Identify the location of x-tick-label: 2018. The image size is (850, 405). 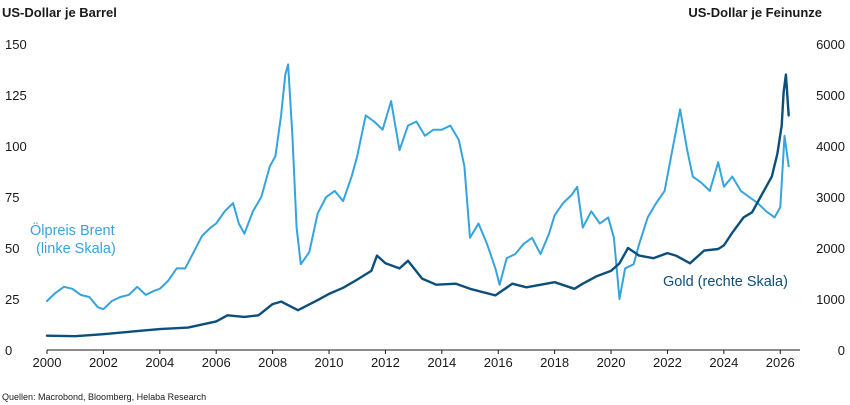
(554, 362).